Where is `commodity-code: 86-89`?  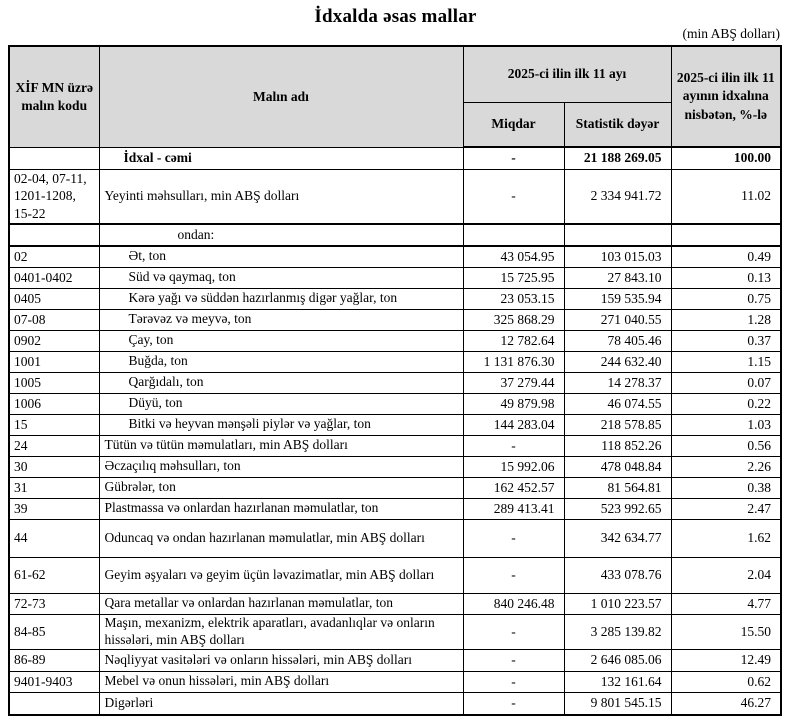
commodity-code: 86-89 is located at coordinates (54, 660).